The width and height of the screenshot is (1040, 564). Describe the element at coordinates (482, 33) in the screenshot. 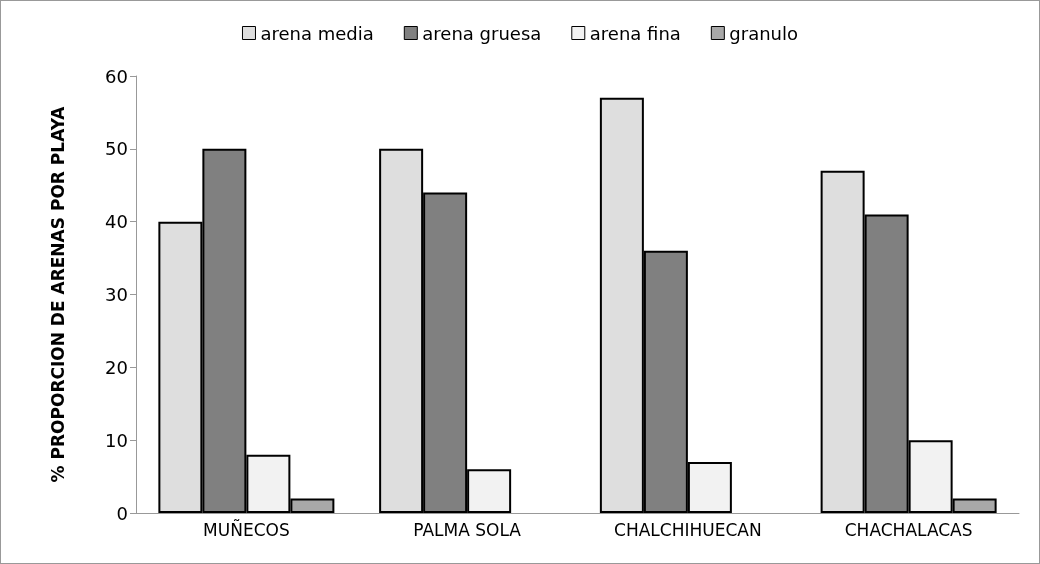

I see `legend-label: arena gruesa` at that location.